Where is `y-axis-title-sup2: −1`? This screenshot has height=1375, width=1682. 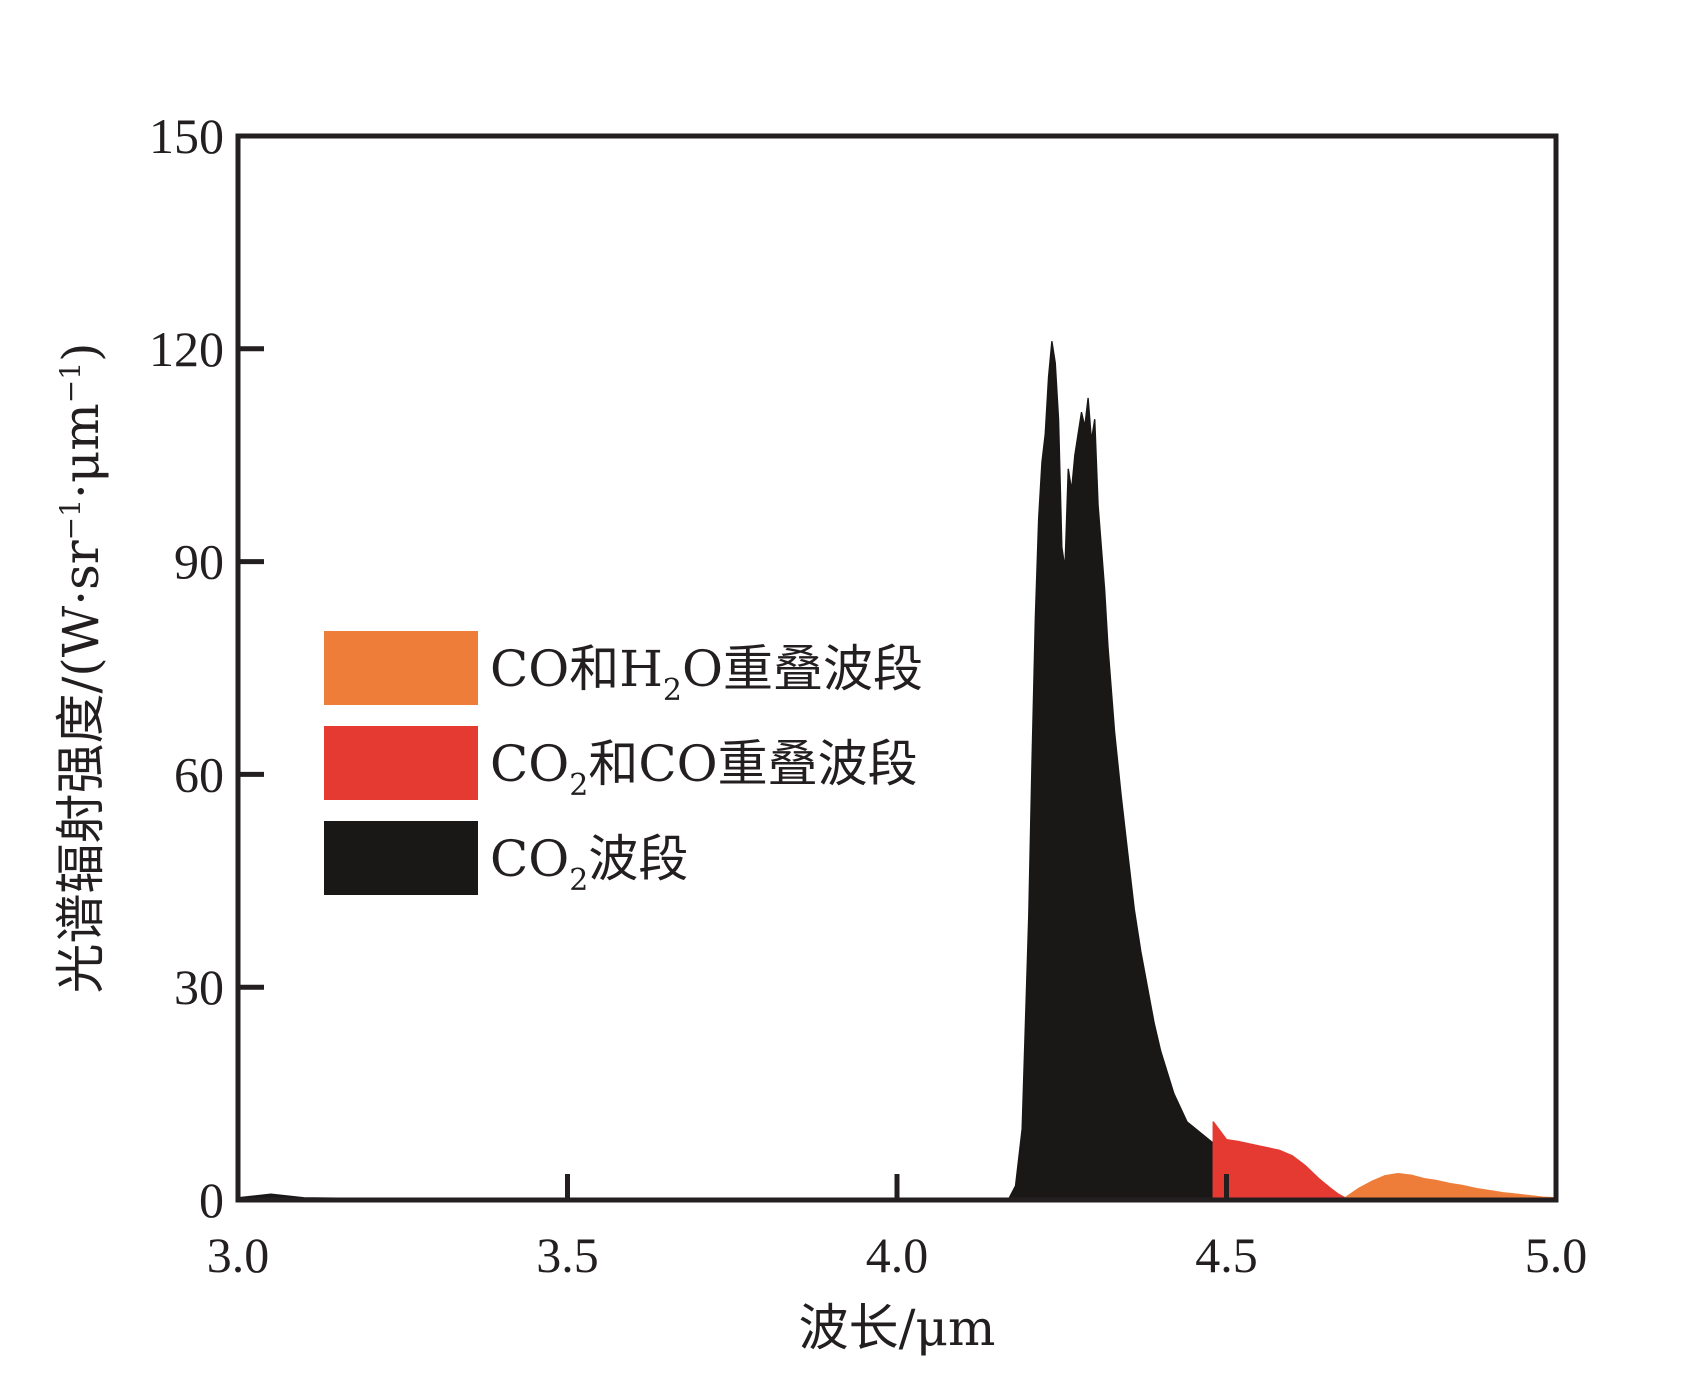
y-axis-title-sup2: −1 is located at coordinates (70, 382).